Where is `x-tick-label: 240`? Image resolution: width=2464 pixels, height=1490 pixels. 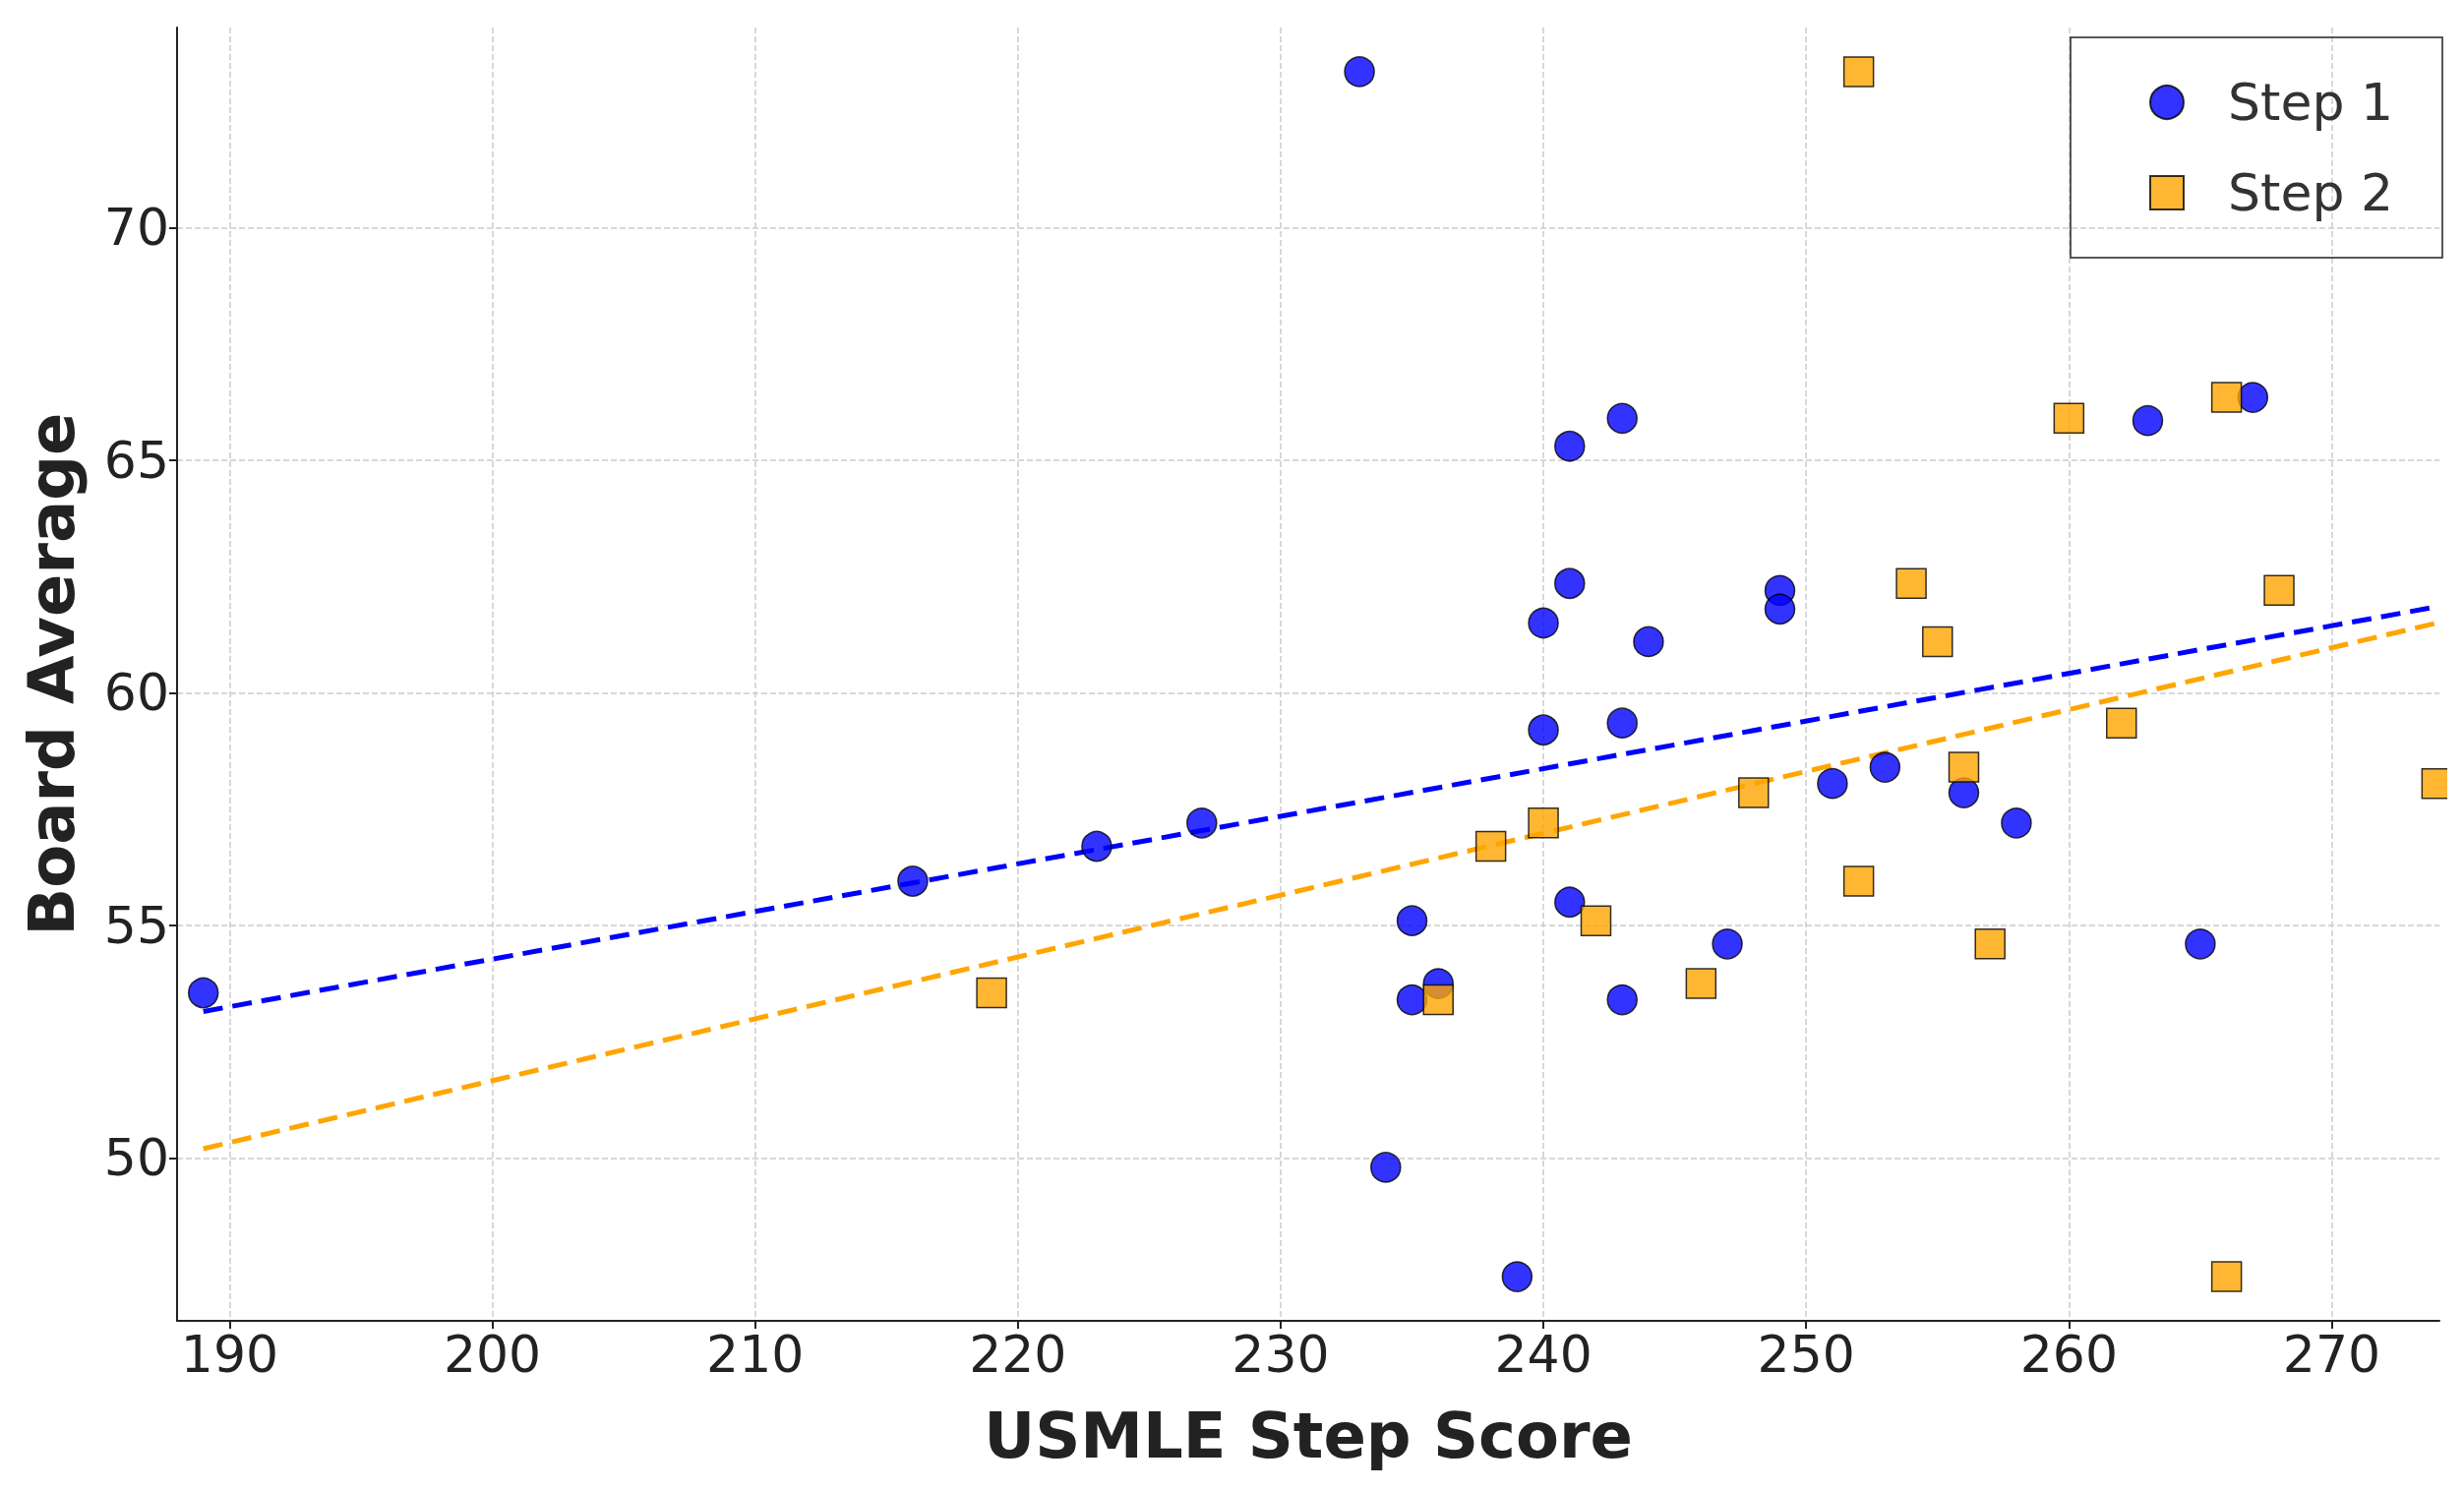 x-tick-label: 240 is located at coordinates (1544, 1354).